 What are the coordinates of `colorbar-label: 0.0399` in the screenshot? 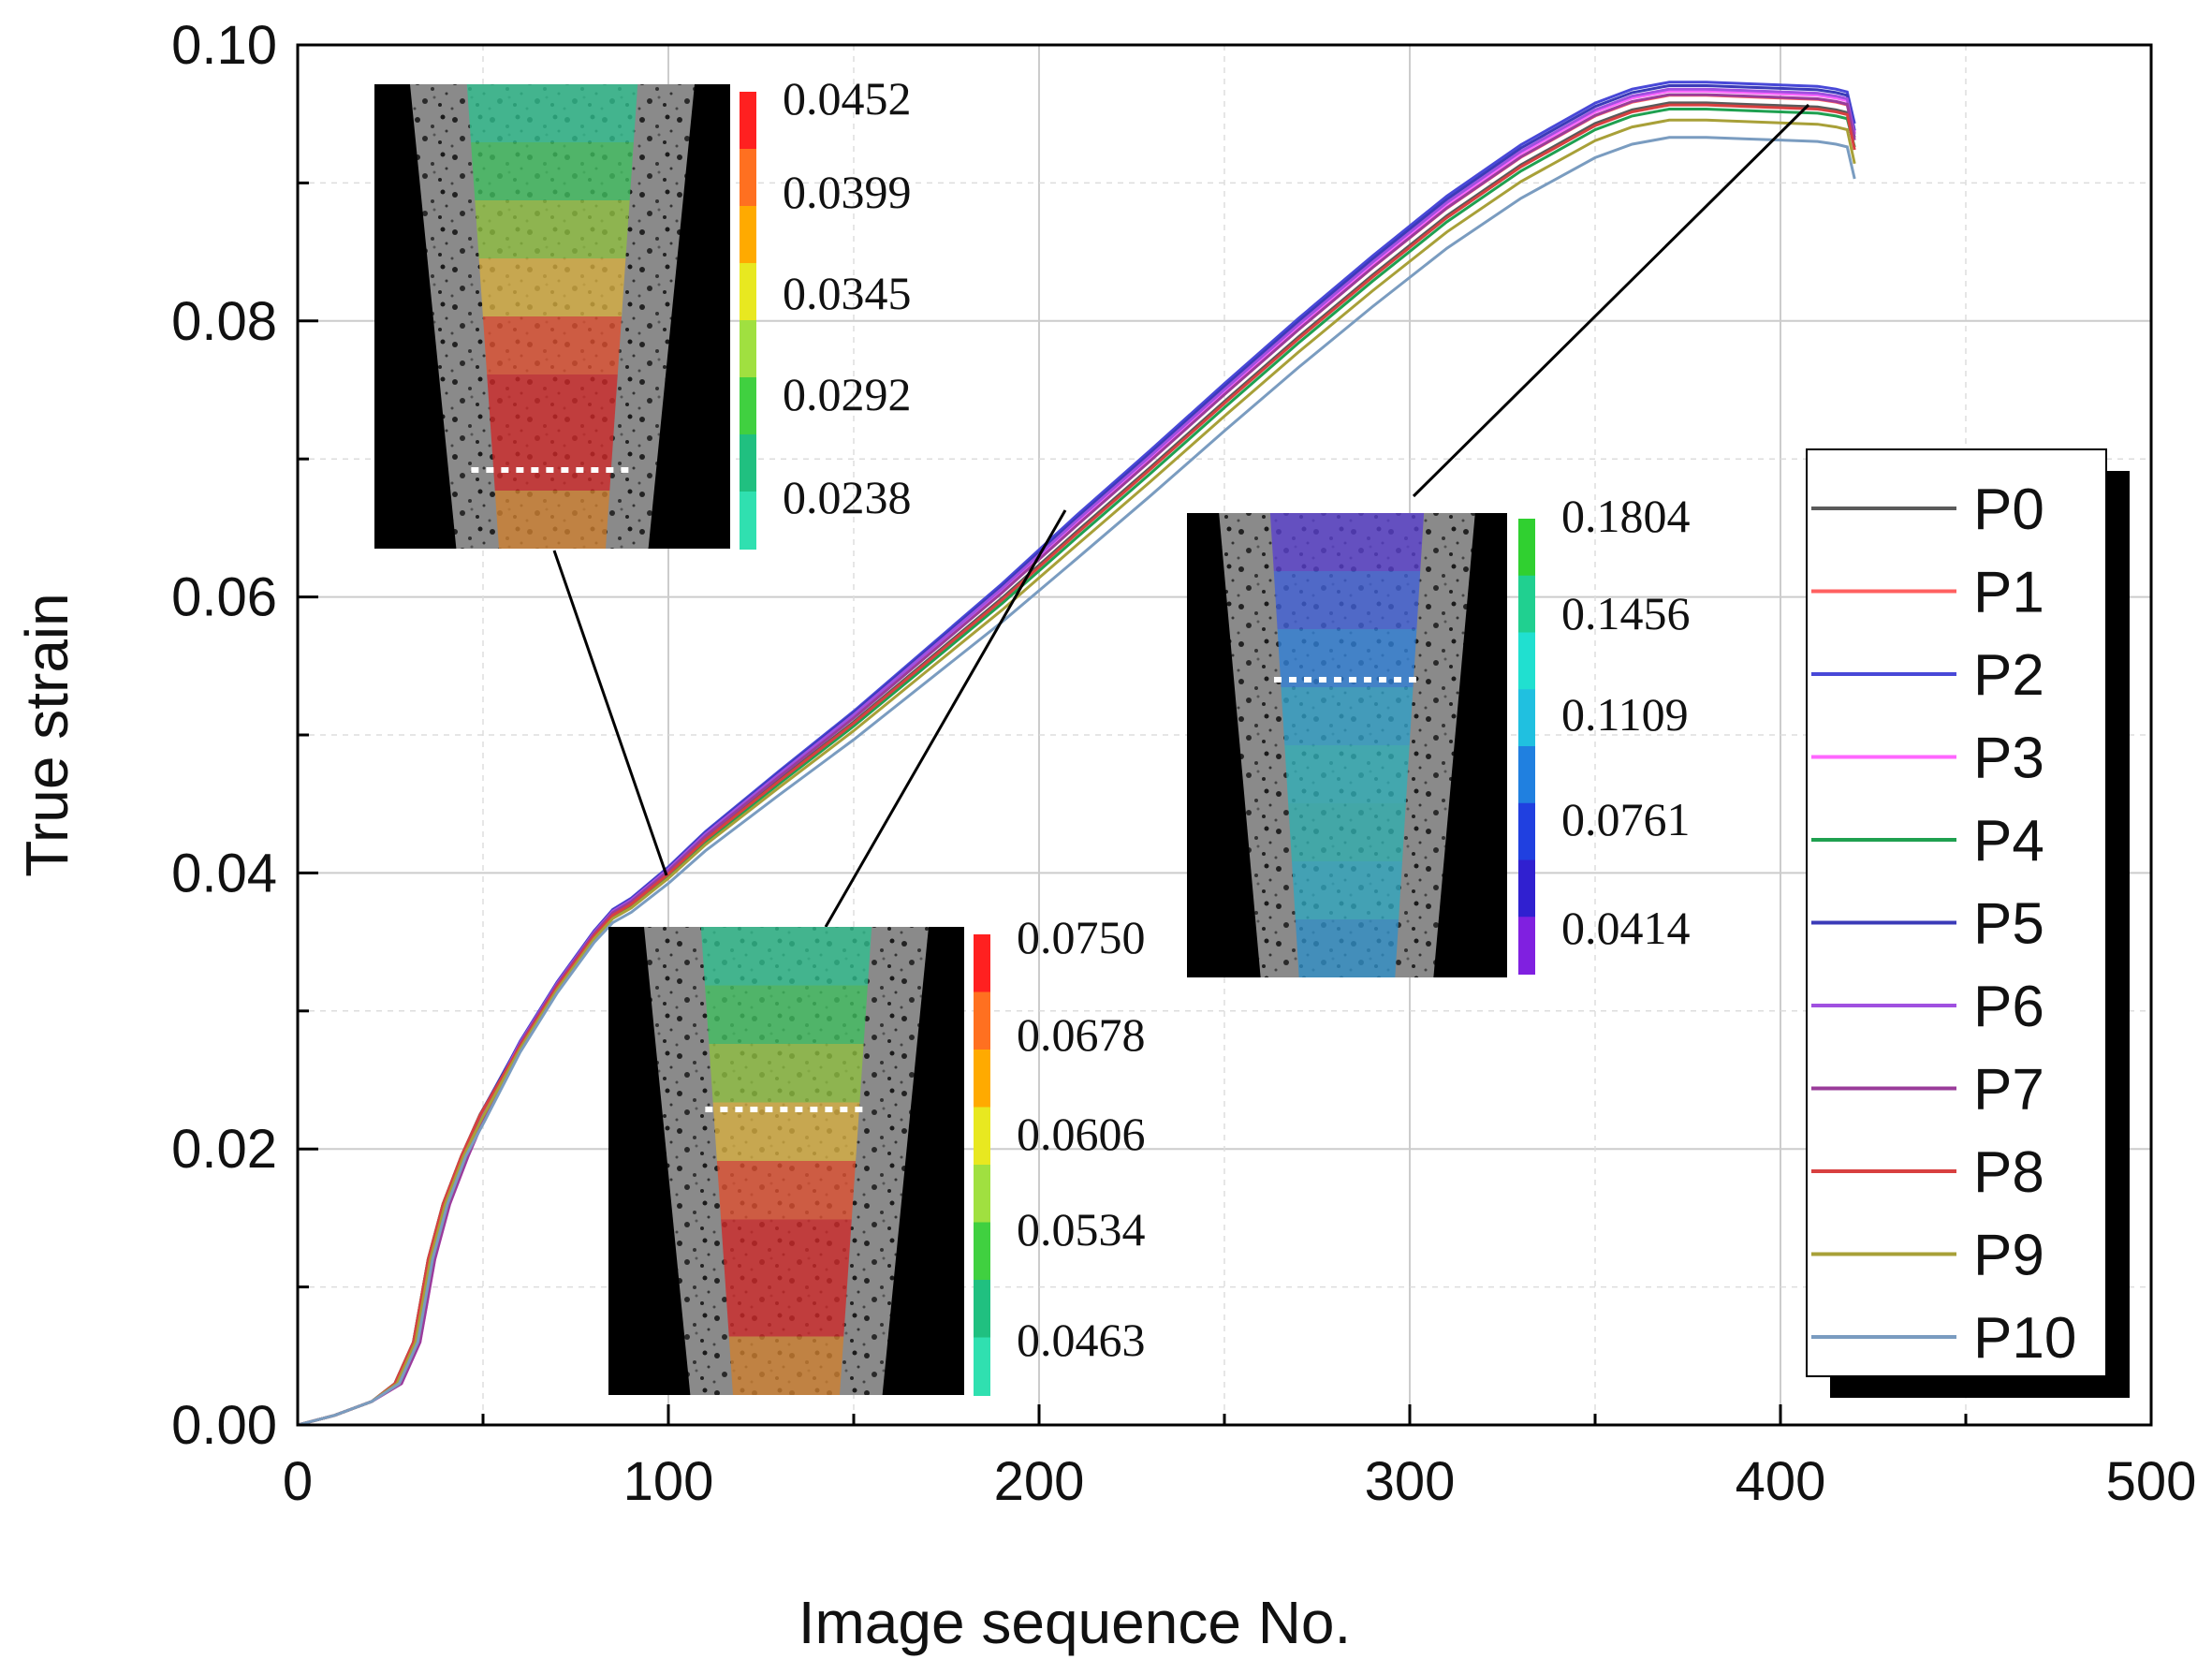 It's located at (847, 192).